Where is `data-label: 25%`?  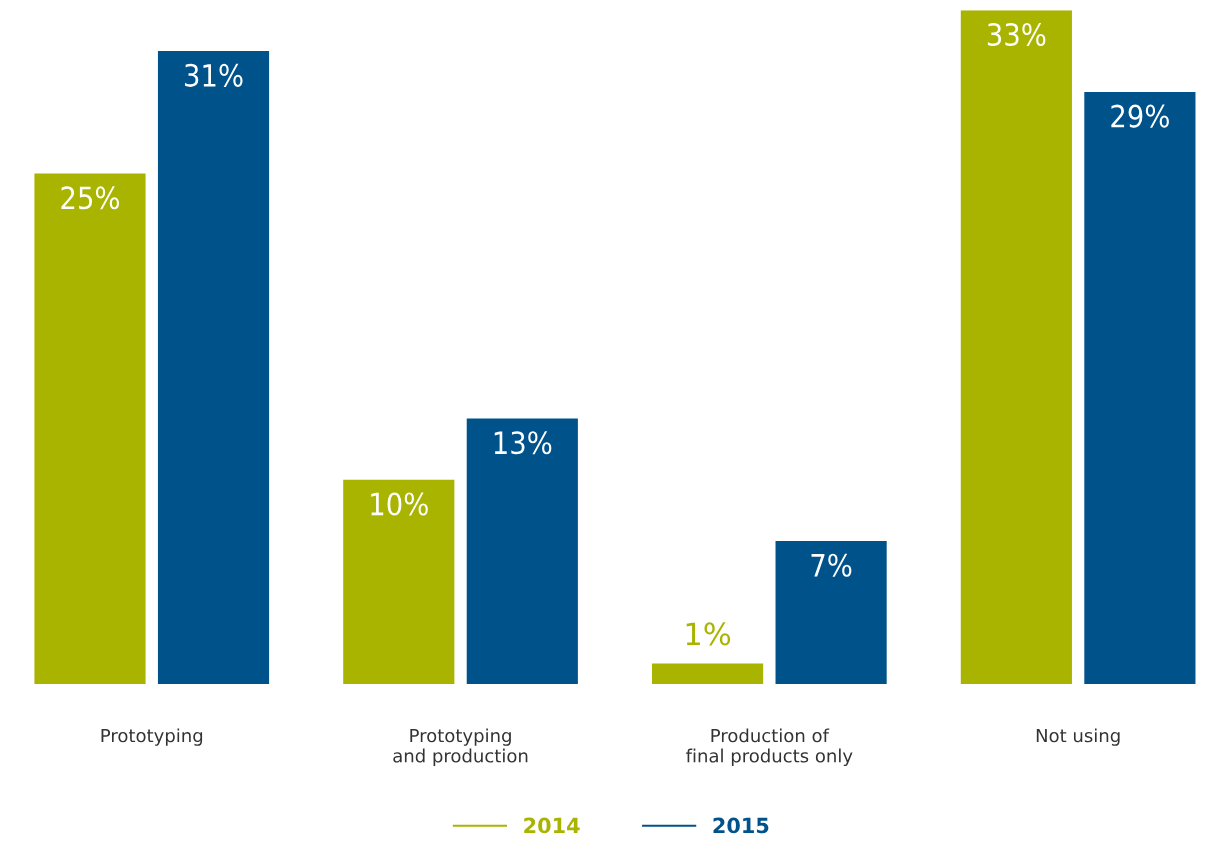
data-label: 25% is located at coordinates (90, 198).